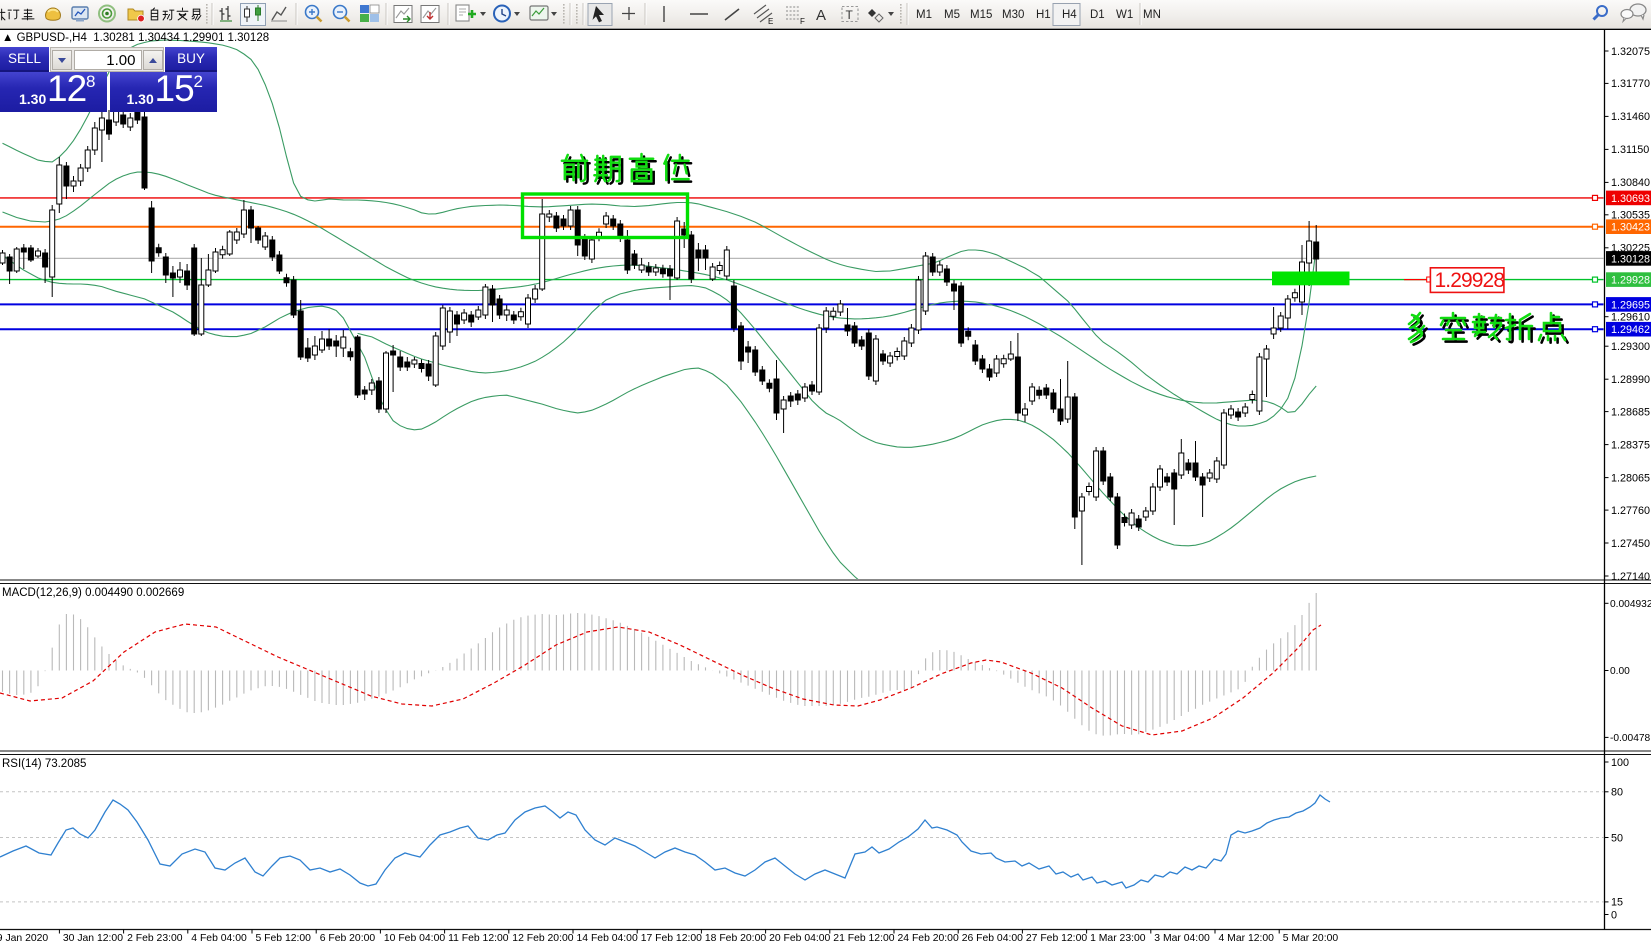 This screenshot has height=947, width=1651. Describe the element at coordinates (1630, 445) in the screenshot. I see `svg-text: 1.28375` at that location.